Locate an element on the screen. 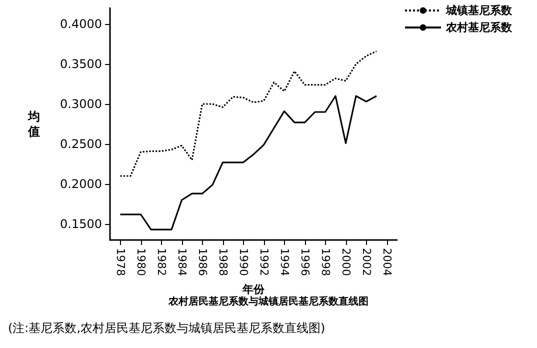 The height and width of the screenshot is (348, 537). x-tick-label: 1992 is located at coordinates (263, 262).